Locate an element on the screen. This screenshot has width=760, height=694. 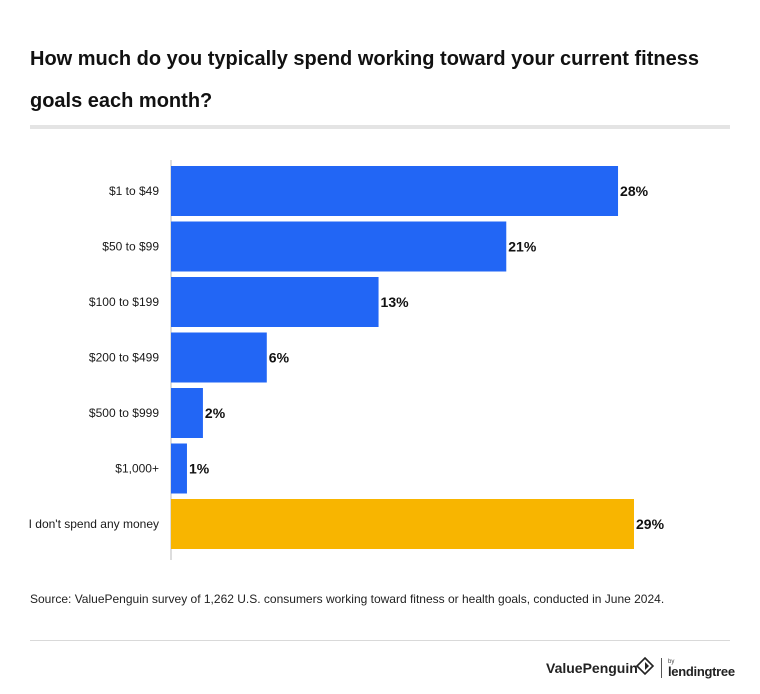
category-label: $200 to $499 is located at coordinates (124, 358).